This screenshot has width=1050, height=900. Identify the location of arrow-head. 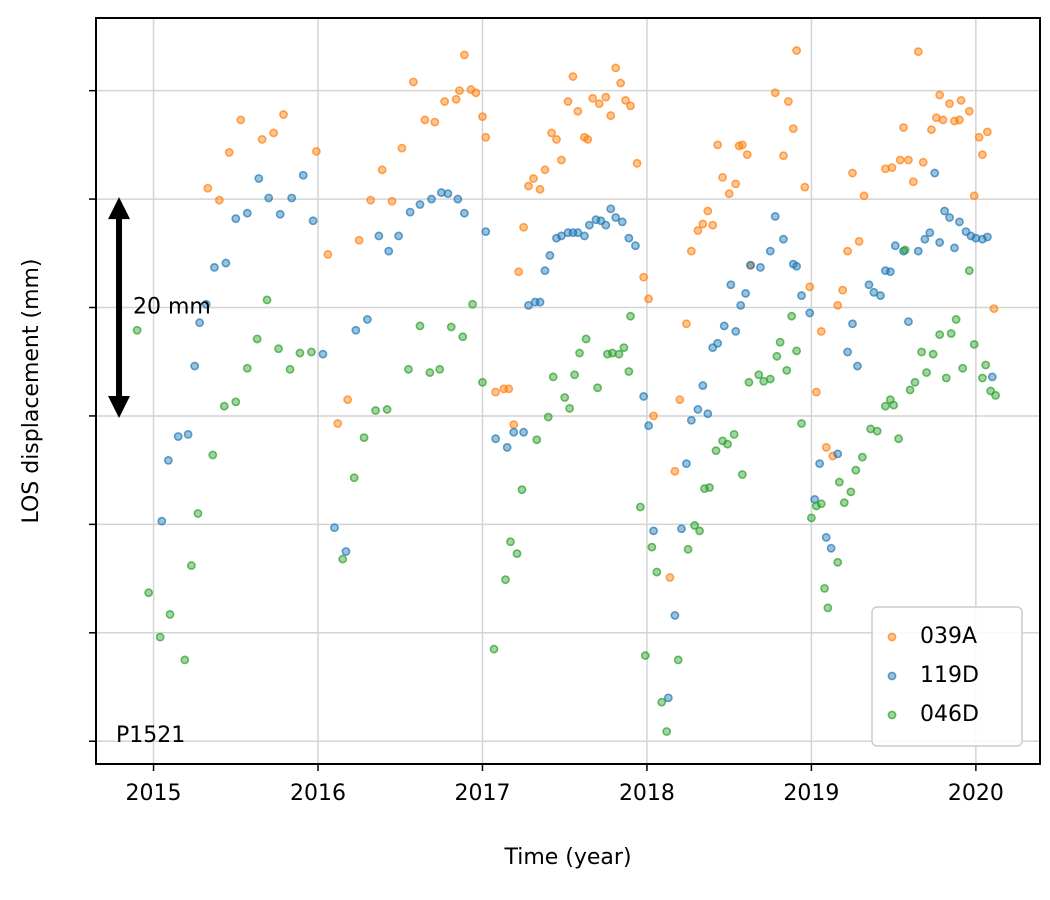
(119, 208).